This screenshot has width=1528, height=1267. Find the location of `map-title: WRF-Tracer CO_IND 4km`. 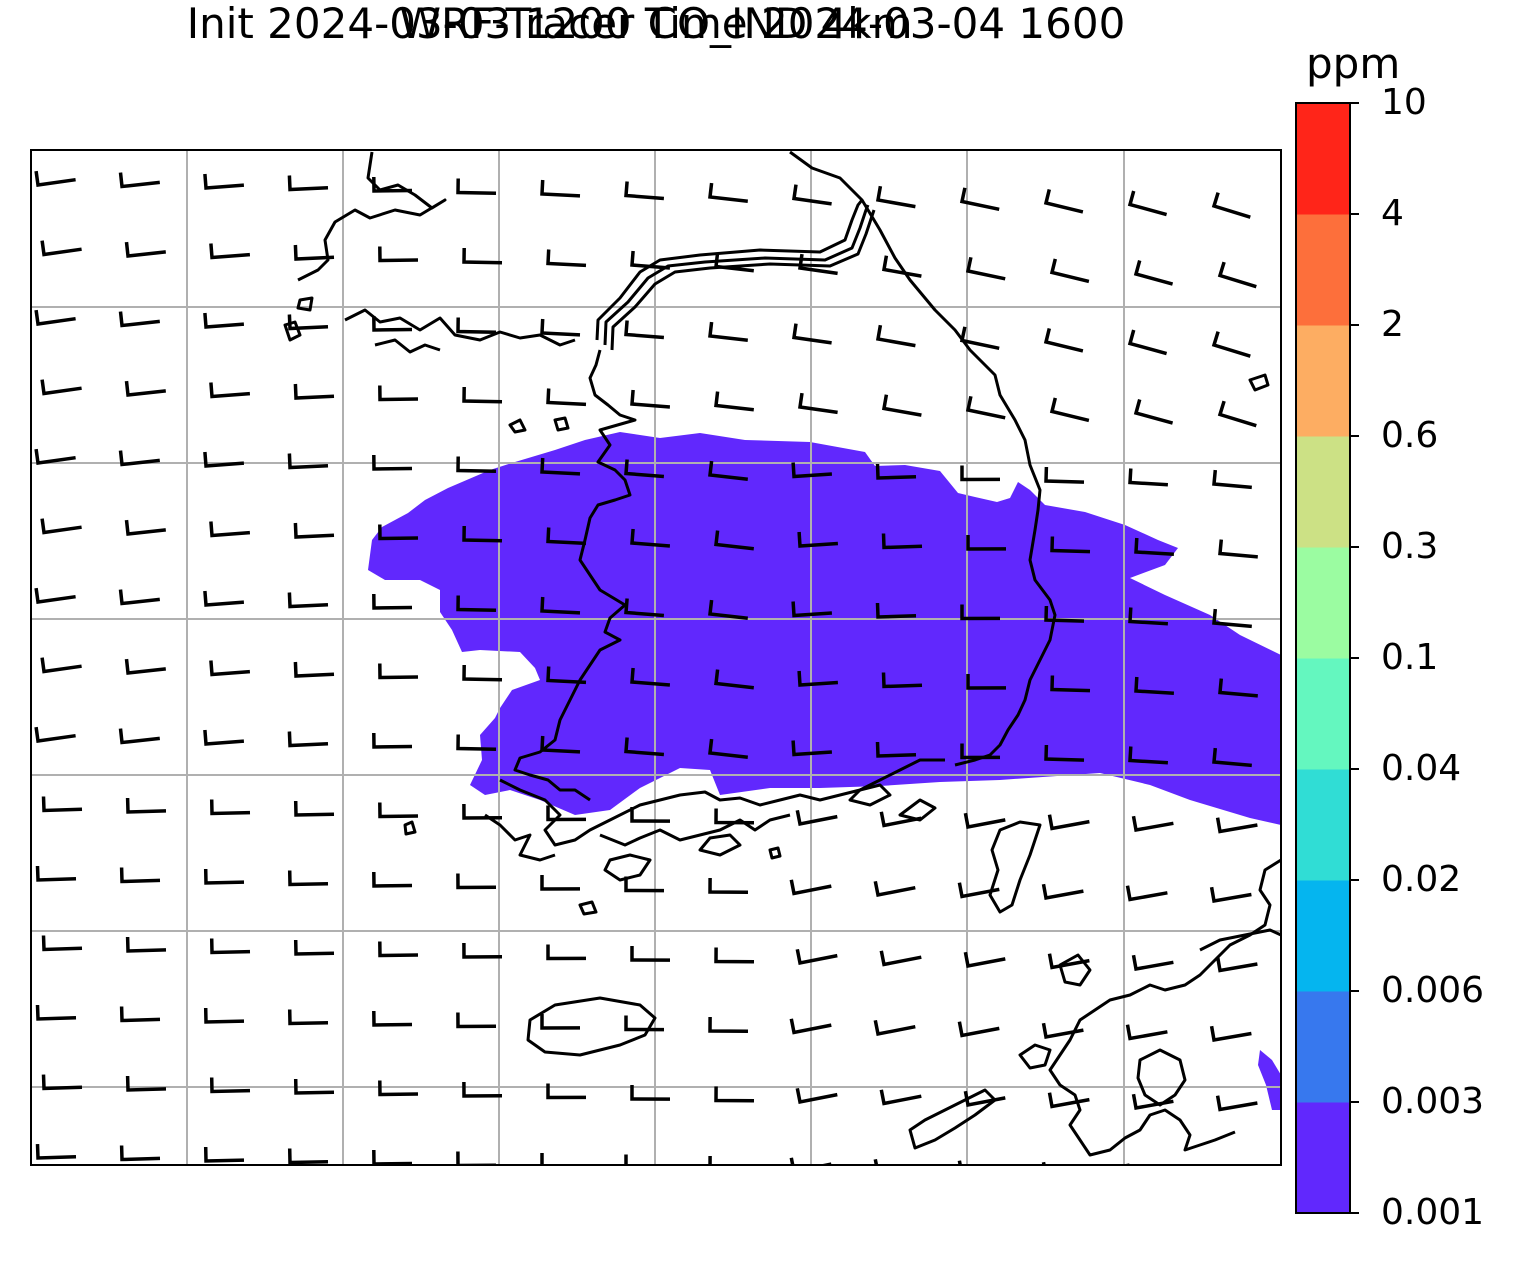

map-title: WRF-Tracer CO_IND 4km is located at coordinates (656, 24).